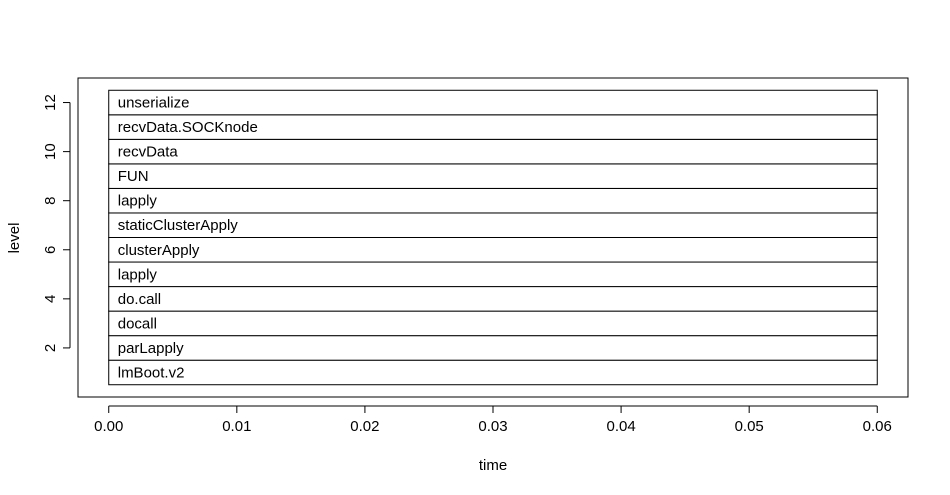 Image resolution: width=950 pixels, height=495 pixels. Describe the element at coordinates (492, 426) in the screenshot. I see `x-tick-label: 0.03` at that location.